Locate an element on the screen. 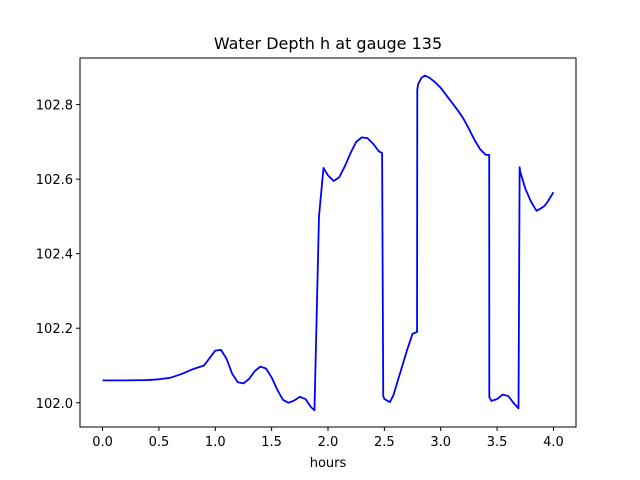 Image resolution: width=640 pixels, height=480 pixels. x-axis-ticks: 0.0 0.5 1.0 1.5 2.0 2.5 3.0 3.5 4.0 is located at coordinates (328, 438).